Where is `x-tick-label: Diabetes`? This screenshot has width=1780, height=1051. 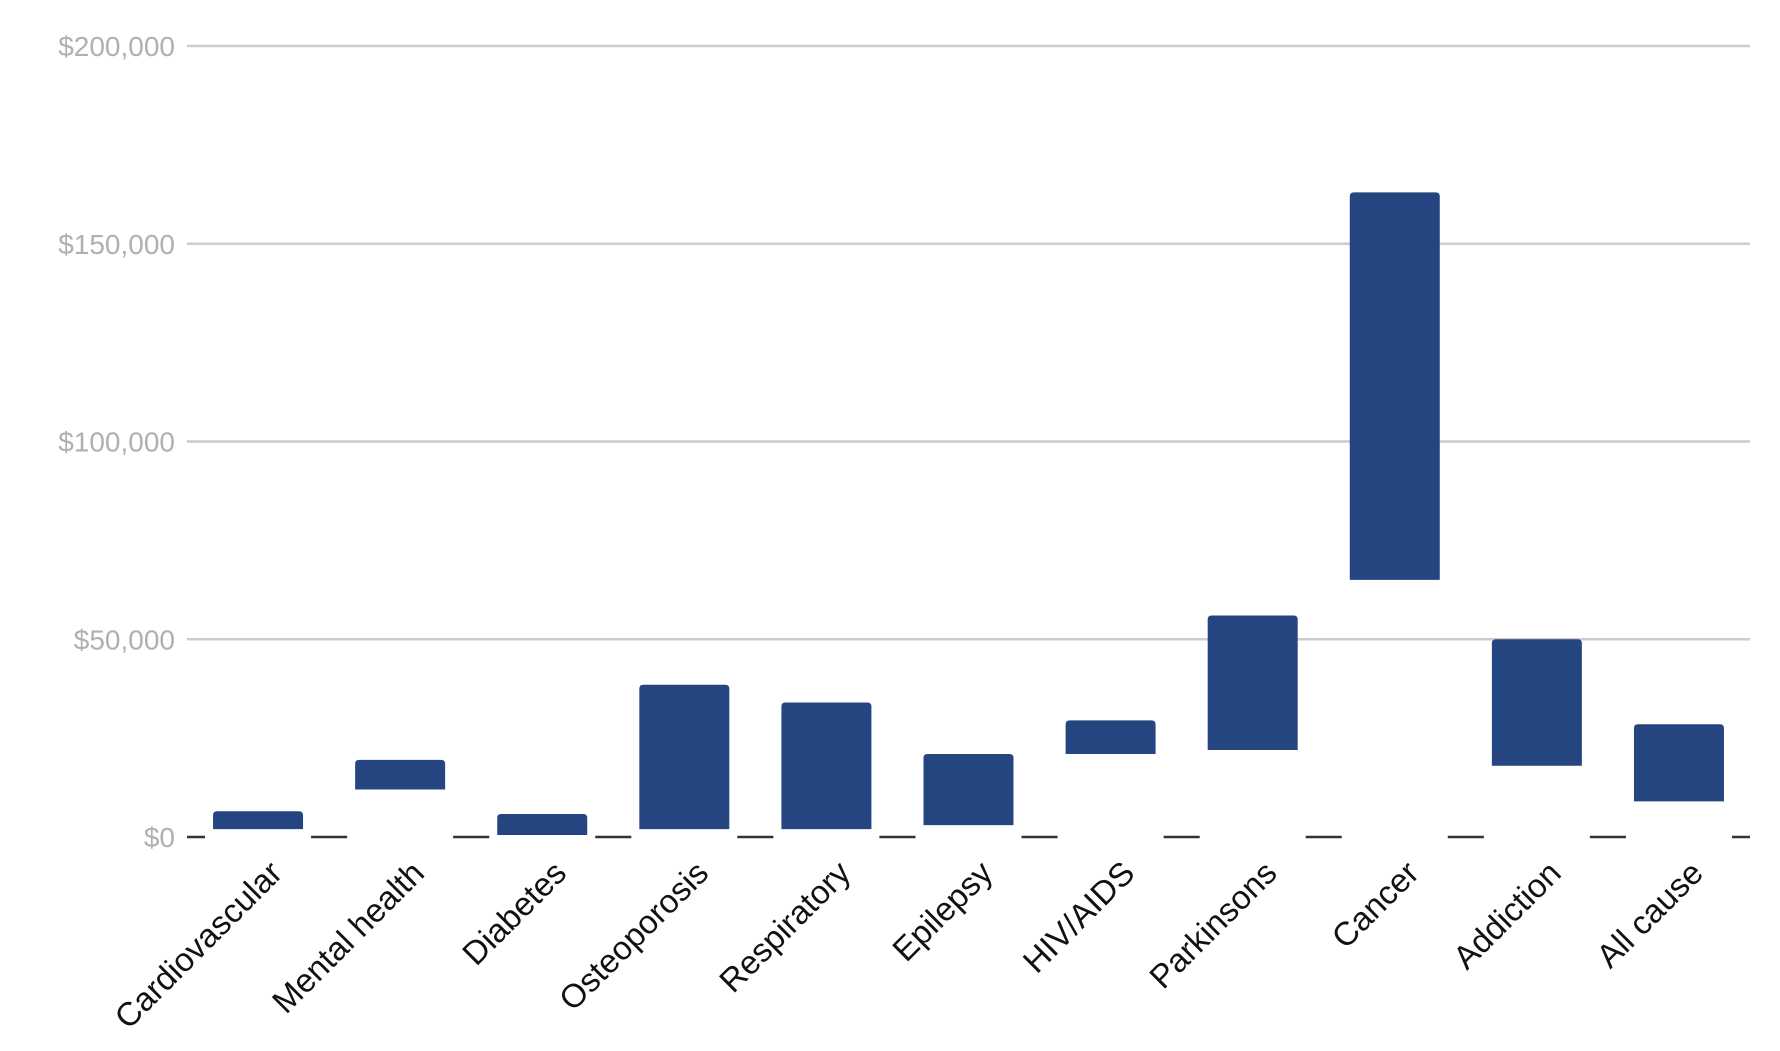 x-tick-label: Diabetes is located at coordinates (514, 913).